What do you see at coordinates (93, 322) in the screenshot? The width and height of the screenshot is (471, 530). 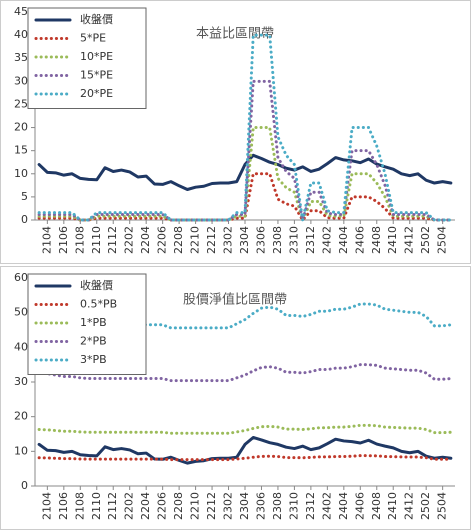 I see `legend-label: 1*PB` at bounding box center [93, 322].